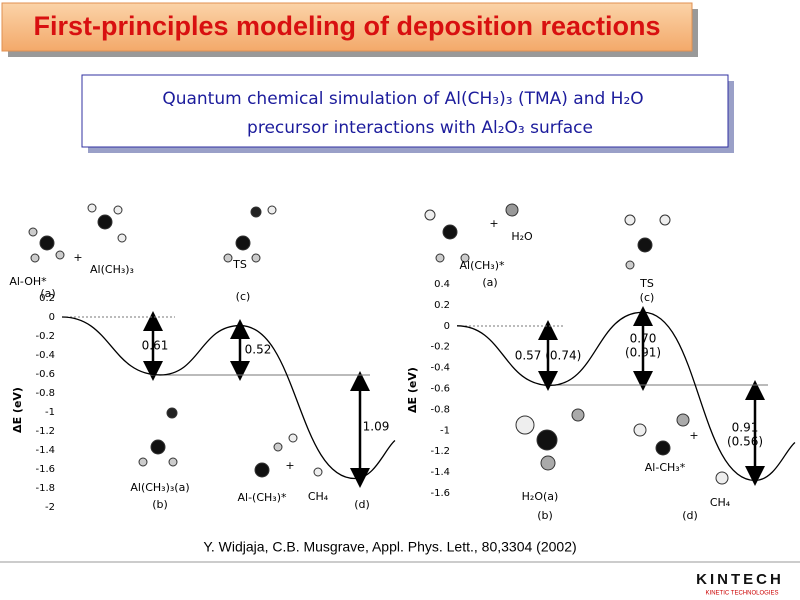 The height and width of the screenshot is (600, 800). I want to click on species-label: H₂O(a), so click(540, 496).